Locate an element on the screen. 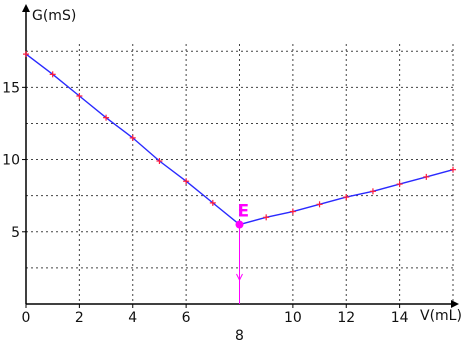  equivalence-point is located at coordinates (239, 224).